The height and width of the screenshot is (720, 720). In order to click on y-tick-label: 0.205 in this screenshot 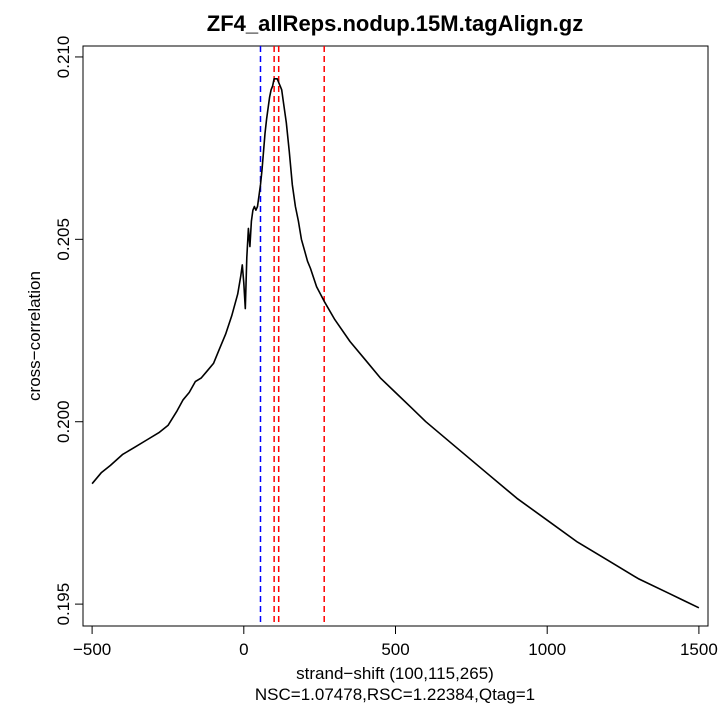, I will do `click(63, 239)`.